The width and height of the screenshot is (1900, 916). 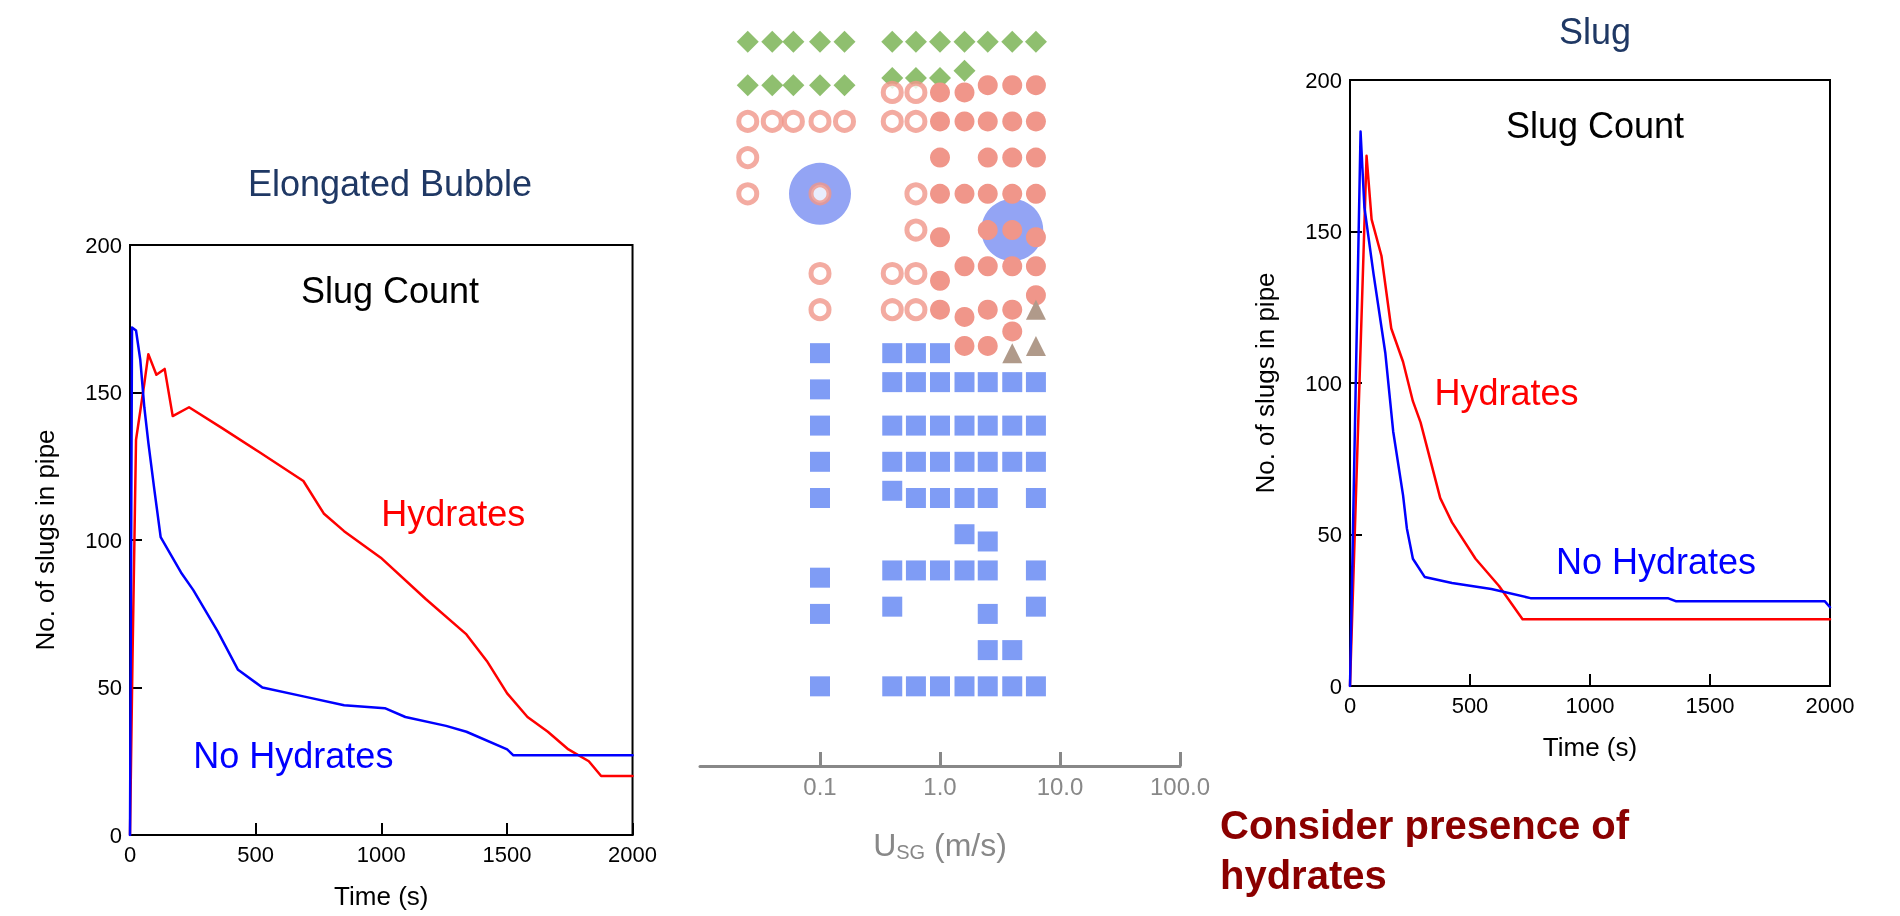 What do you see at coordinates (940, 845) in the screenshot?
I see `x-axis-title: USG (m/s)` at bounding box center [940, 845].